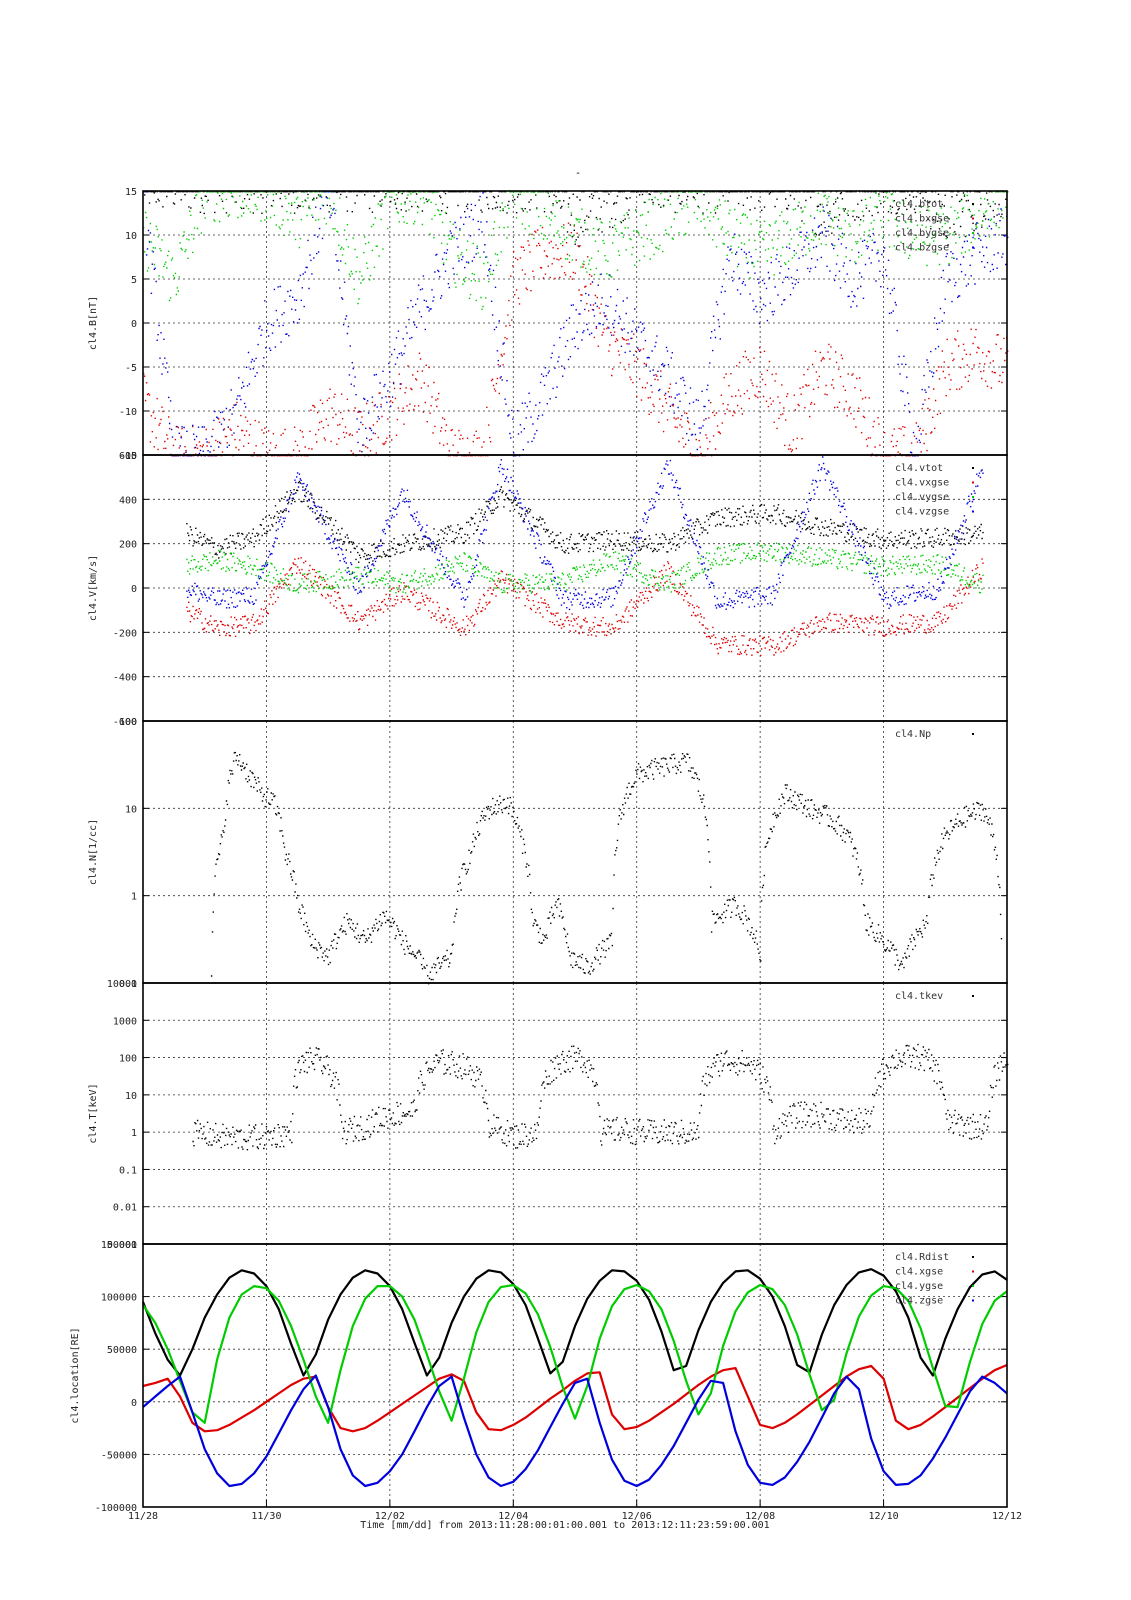  Describe the element at coordinates (266, 1516) in the screenshot. I see `x-tick-label: 11/30` at that location.